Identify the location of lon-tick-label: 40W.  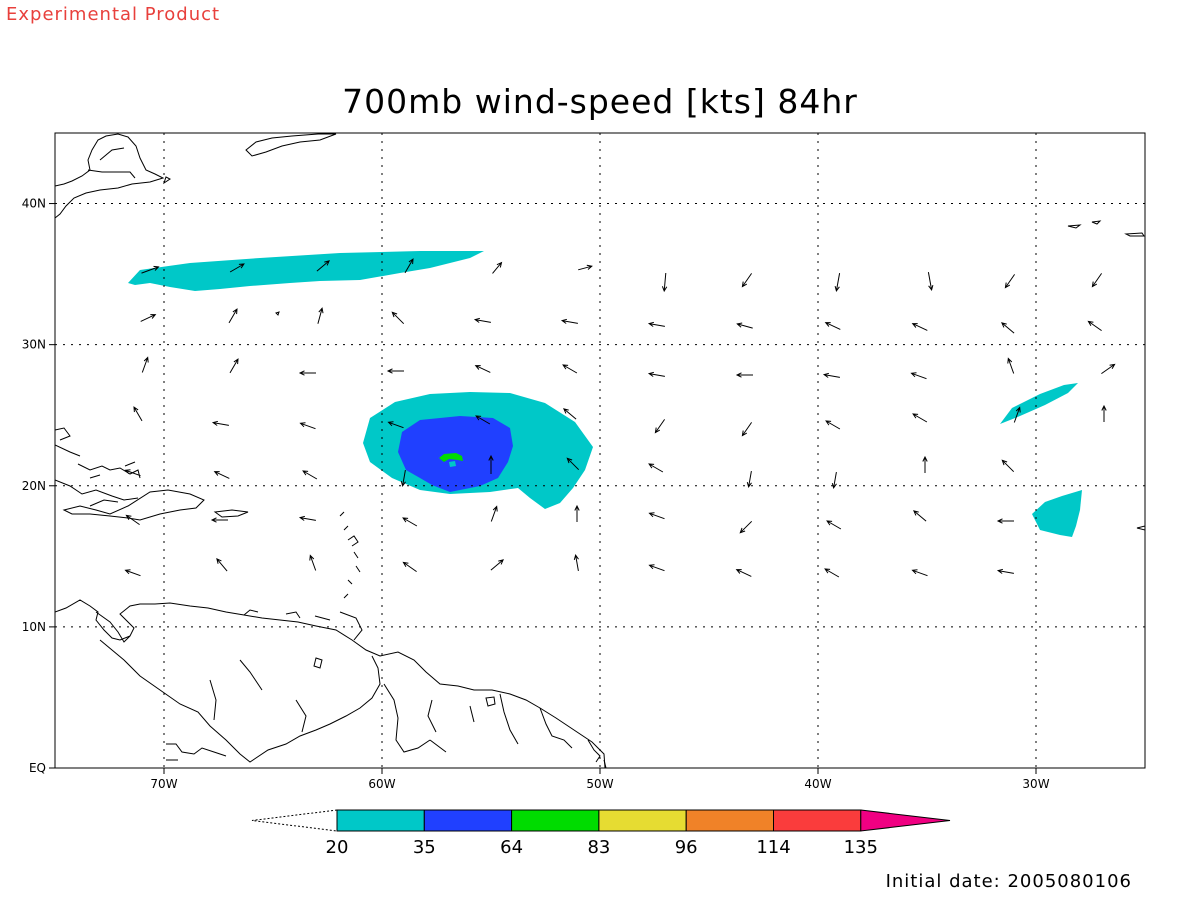
(817, 784).